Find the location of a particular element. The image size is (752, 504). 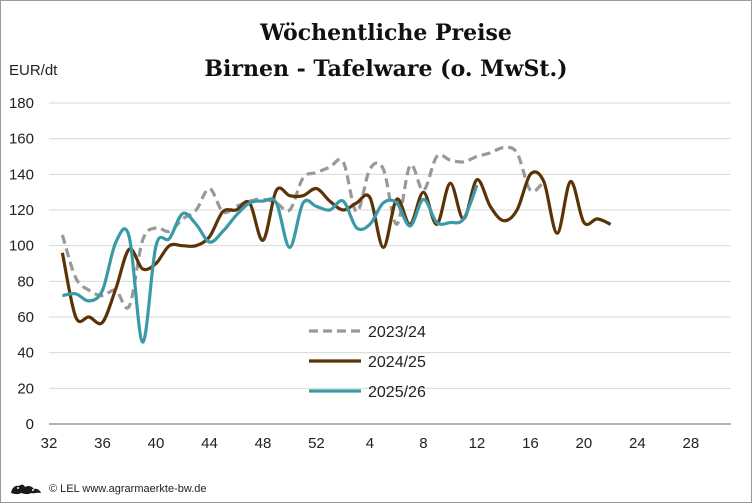

chart-subtitle: Birnen - Tafelware (o. MwSt.) is located at coordinates (385, 69).